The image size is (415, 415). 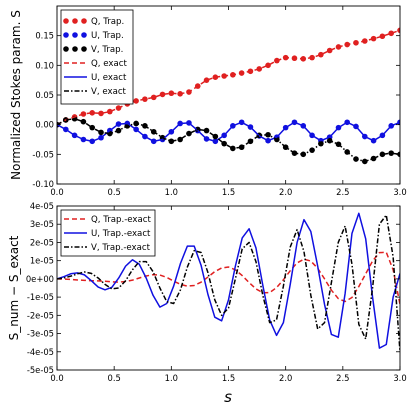 What do you see at coordinates (107, 22) in the screenshot?
I see `legend-label-q-trap: Q, Trap.` at bounding box center [107, 22].